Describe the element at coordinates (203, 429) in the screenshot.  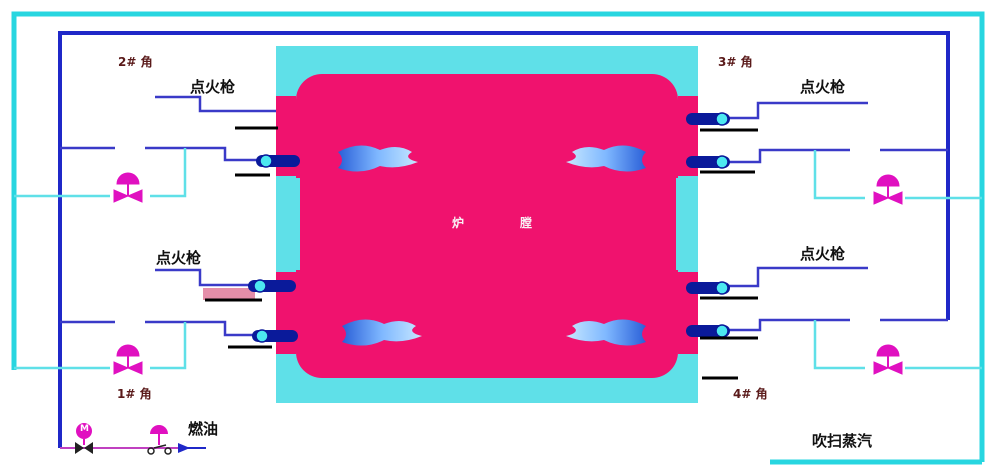
I see `fuel-oil-label: 燃油` at that location.